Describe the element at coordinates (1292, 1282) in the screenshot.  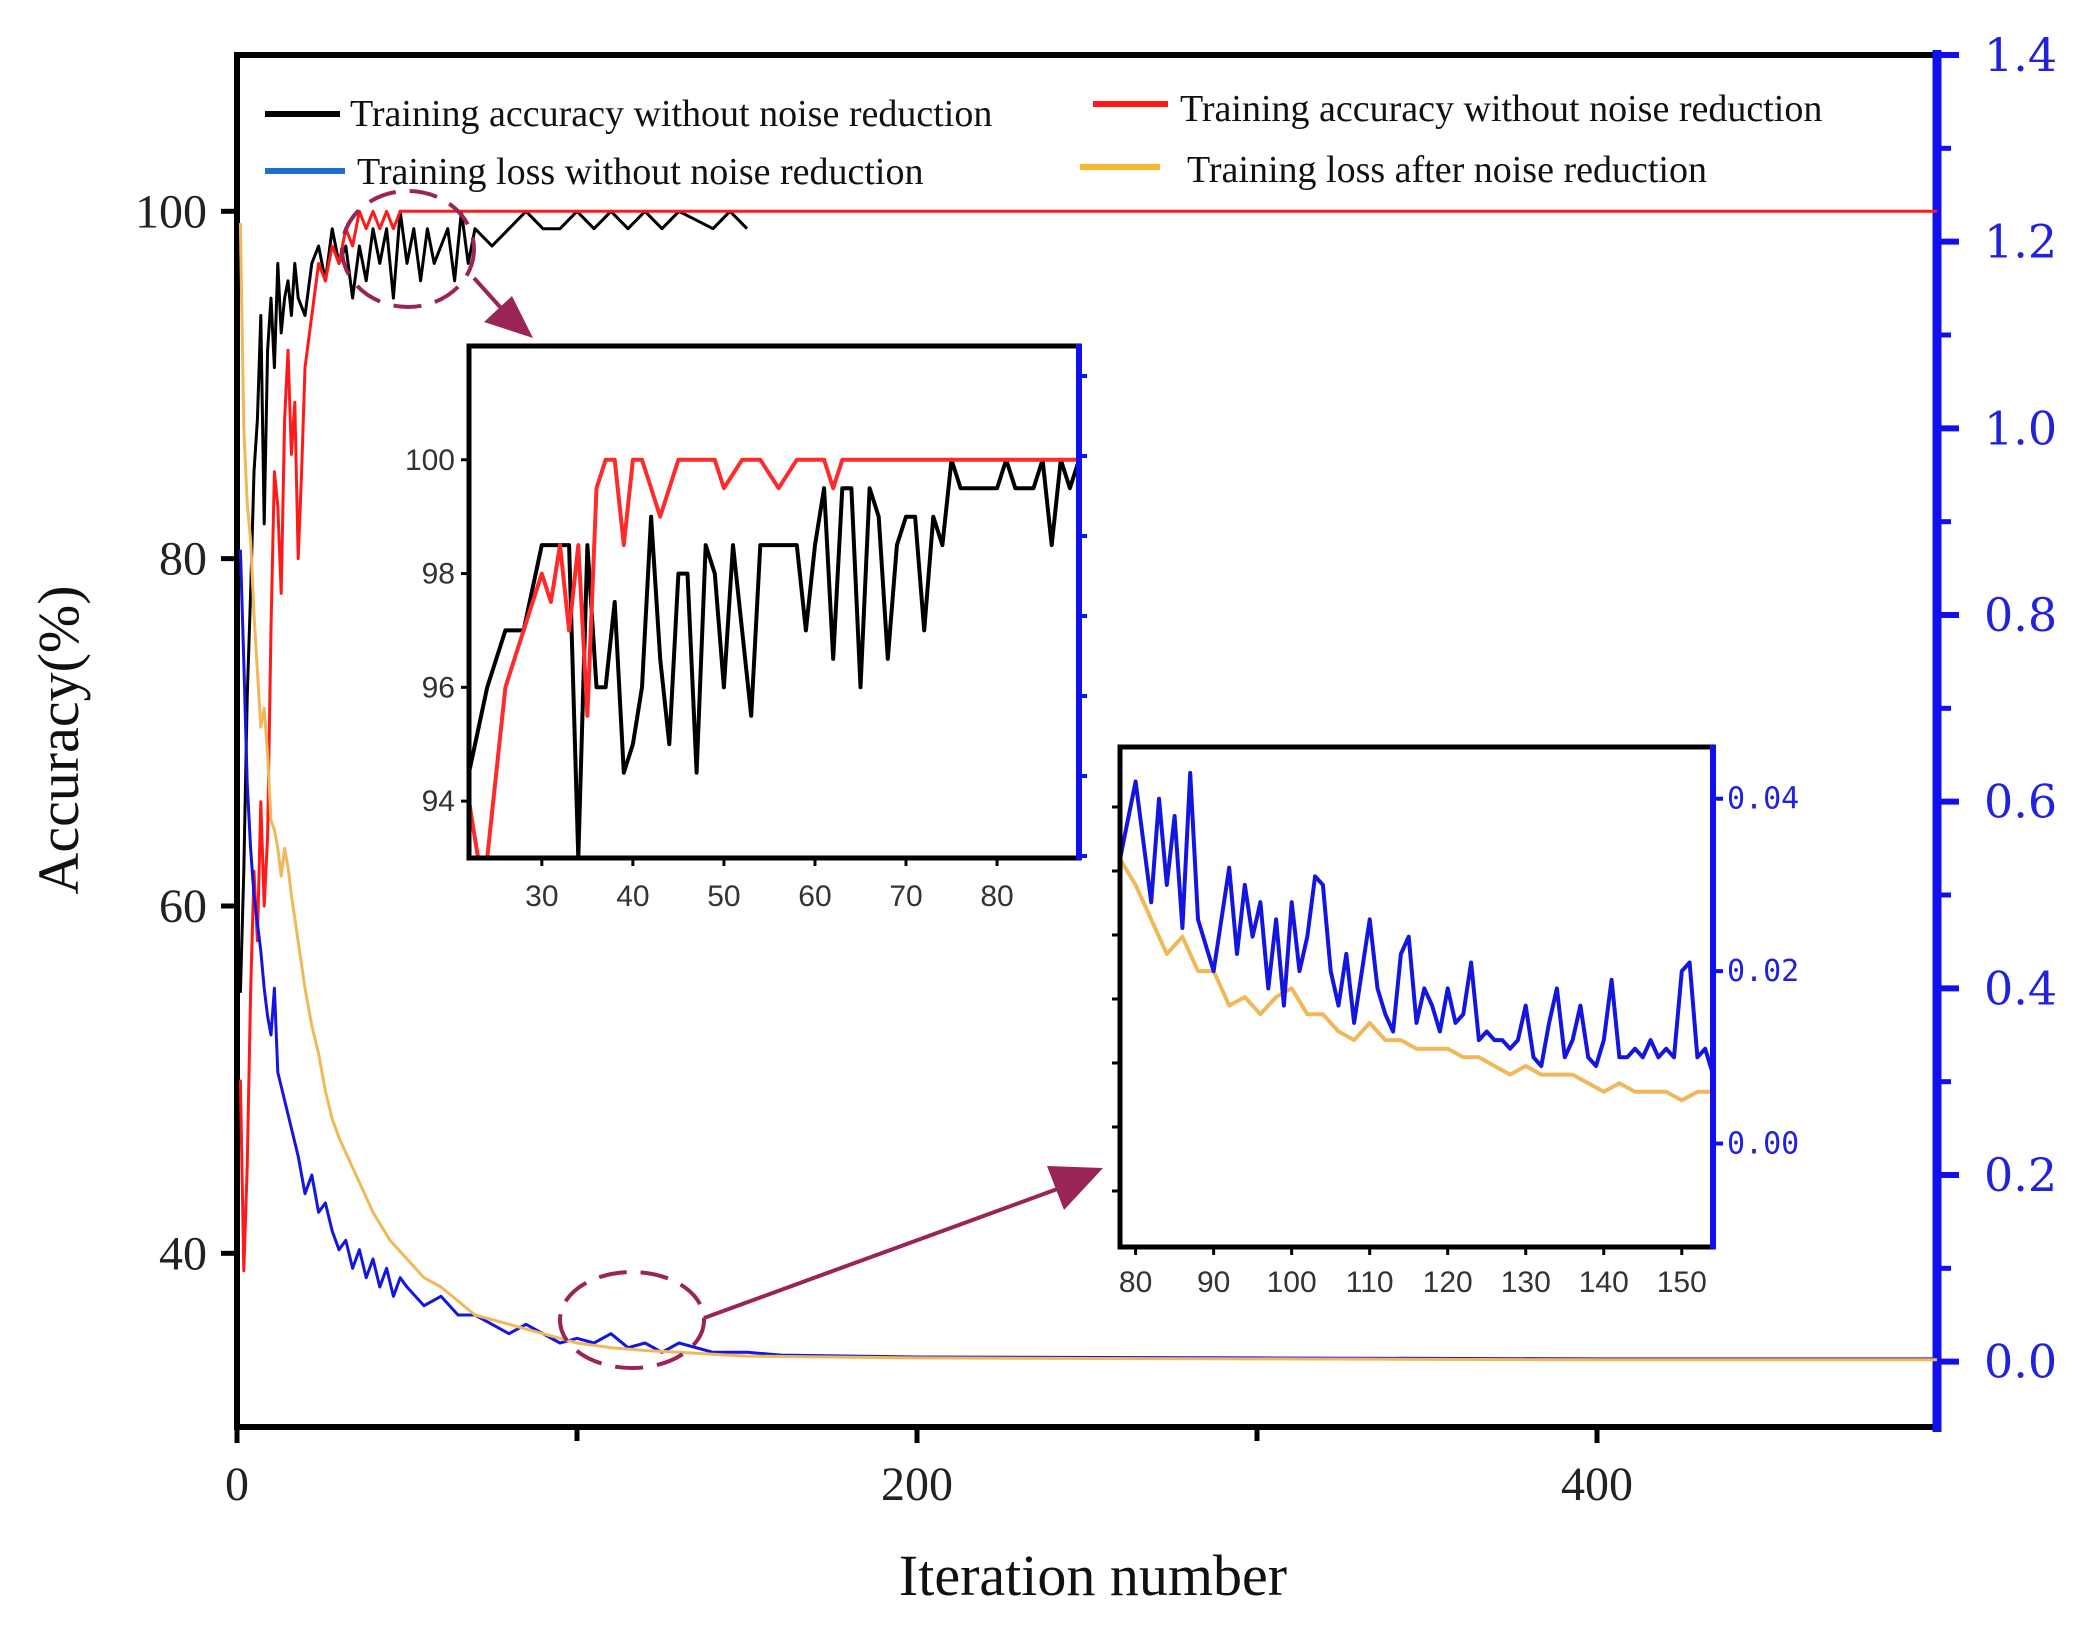
I see `inset-loss-x-label: 100` at that location.